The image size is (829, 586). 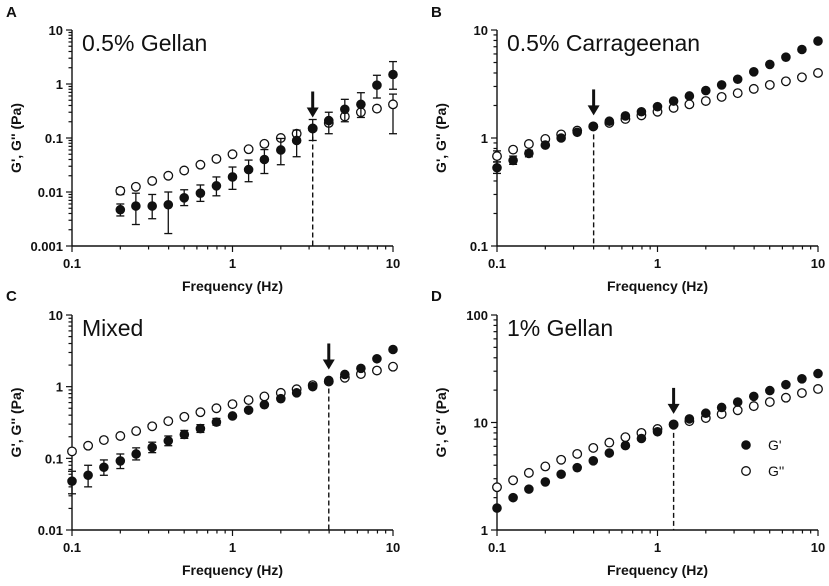 I want to click on y-tick-label: 100, so click(x=477, y=315).